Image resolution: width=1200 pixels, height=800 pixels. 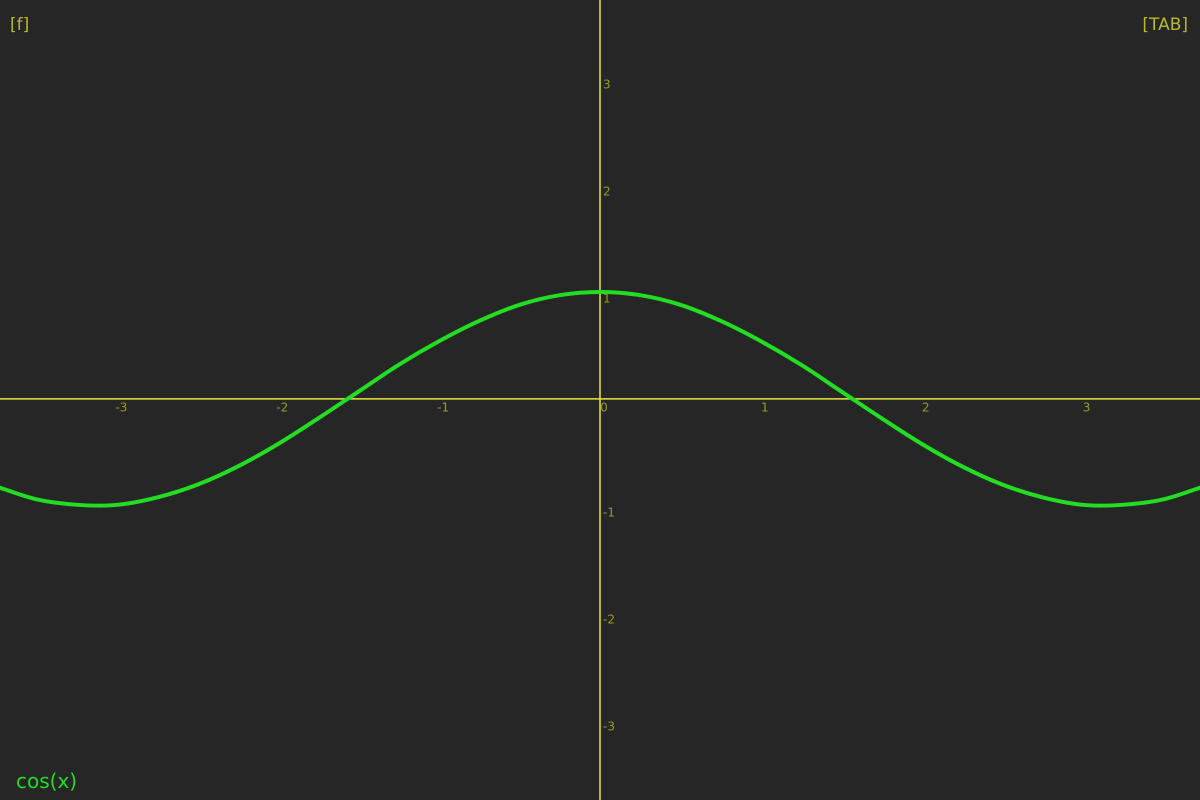 I want to click on function-hint: [f], so click(x=19, y=25).